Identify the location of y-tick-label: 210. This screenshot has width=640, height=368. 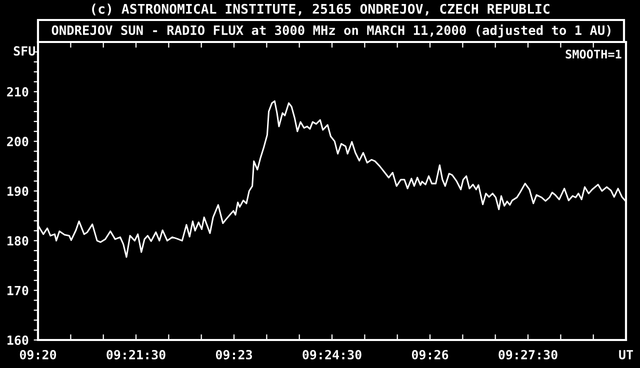
(17, 92).